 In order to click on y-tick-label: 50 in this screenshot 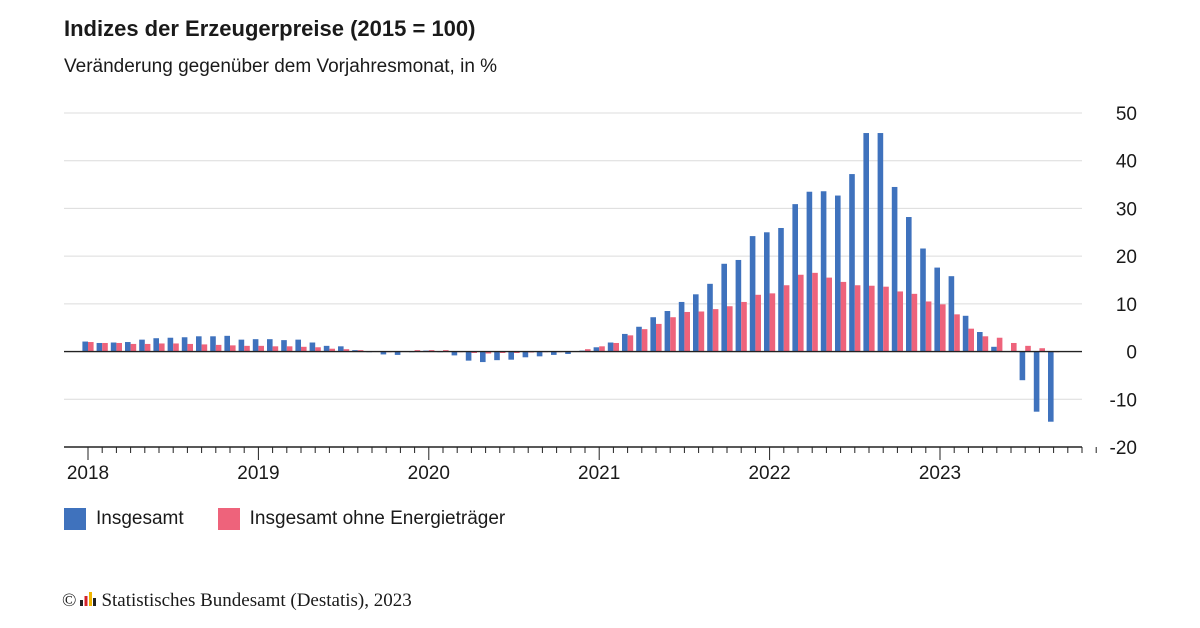, I will do `click(1126, 114)`.